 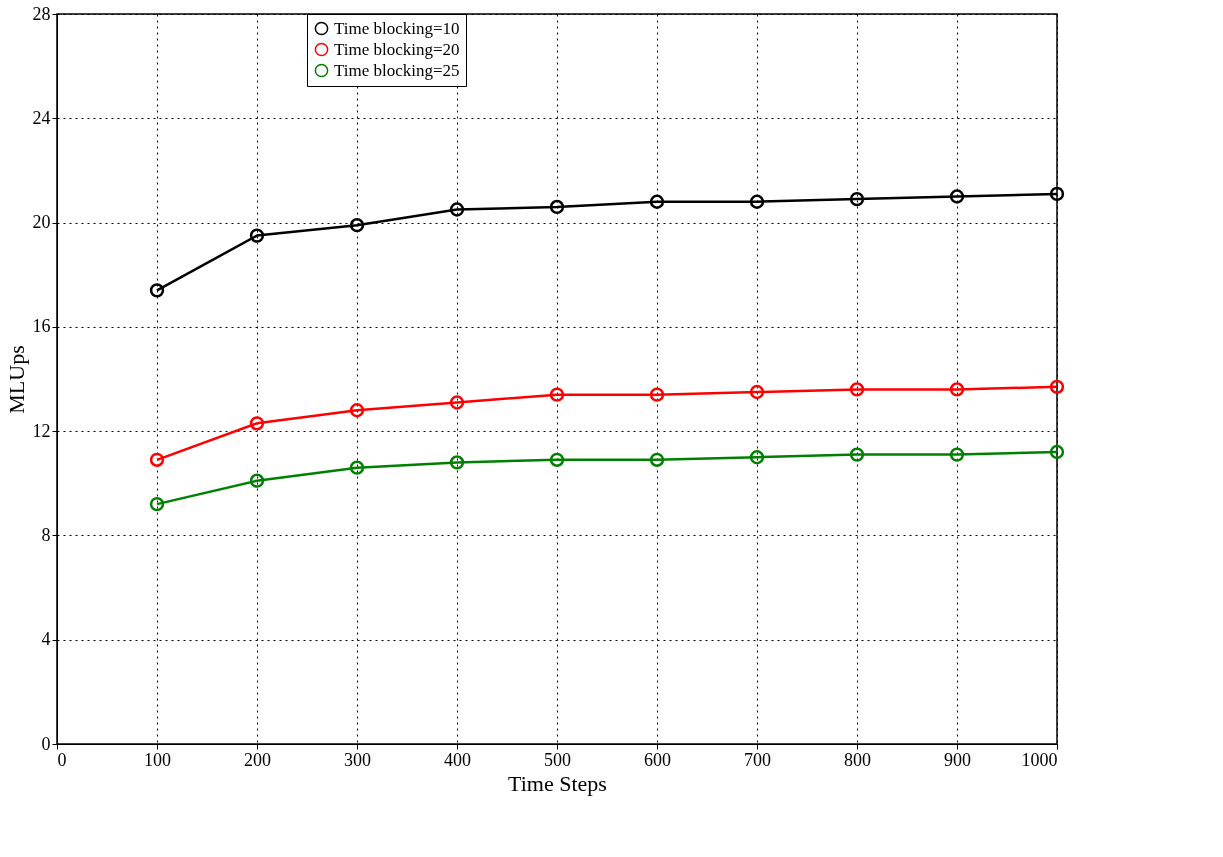 I want to click on y-tick-label: 12, so click(x=41, y=430).